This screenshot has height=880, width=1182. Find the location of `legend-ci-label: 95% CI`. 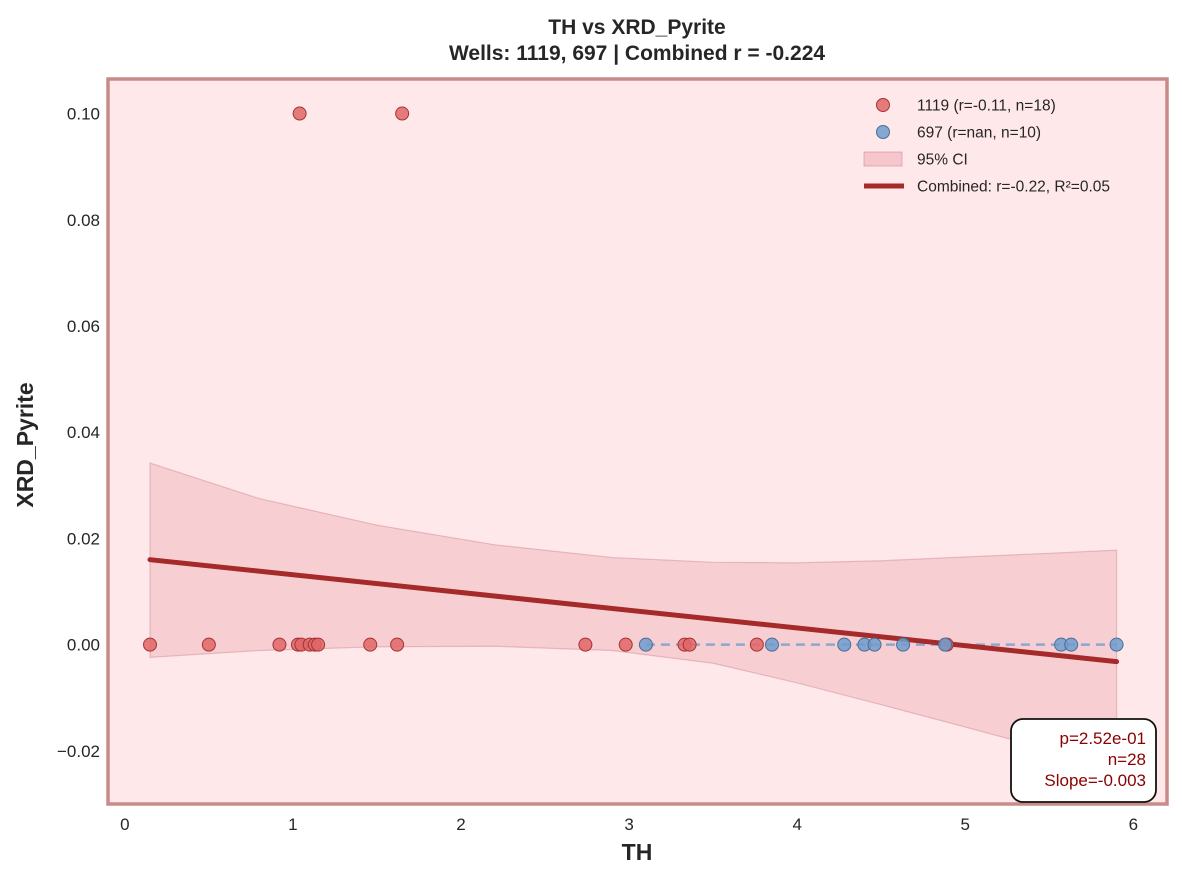

legend-ci-label: 95% CI is located at coordinates (942, 160).